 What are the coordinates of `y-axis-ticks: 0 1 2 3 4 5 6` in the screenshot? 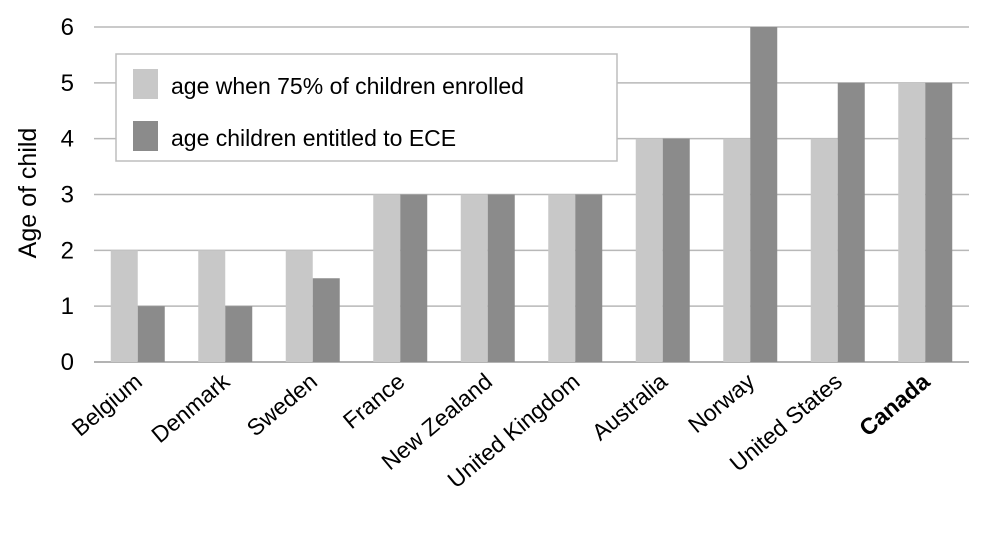 It's located at (67, 195).